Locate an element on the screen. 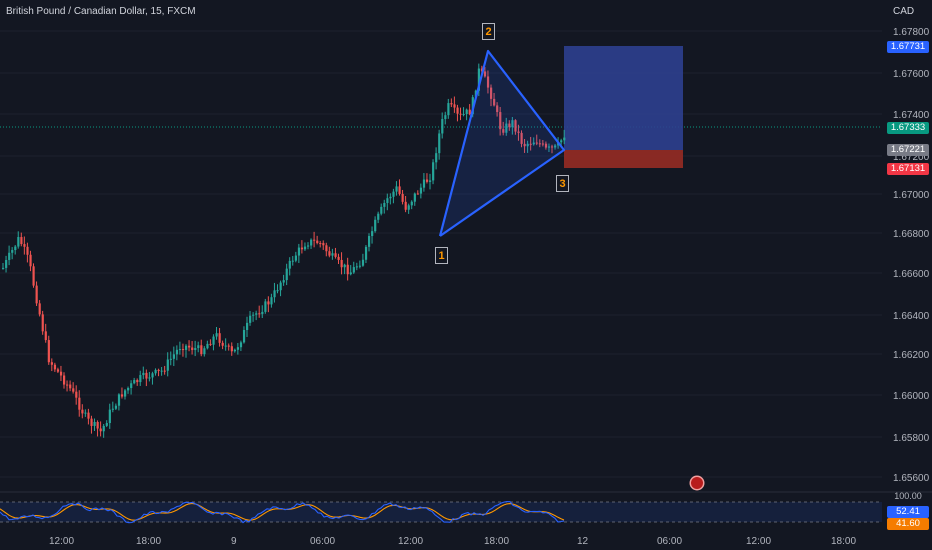  target-zone is located at coordinates (623, 98).